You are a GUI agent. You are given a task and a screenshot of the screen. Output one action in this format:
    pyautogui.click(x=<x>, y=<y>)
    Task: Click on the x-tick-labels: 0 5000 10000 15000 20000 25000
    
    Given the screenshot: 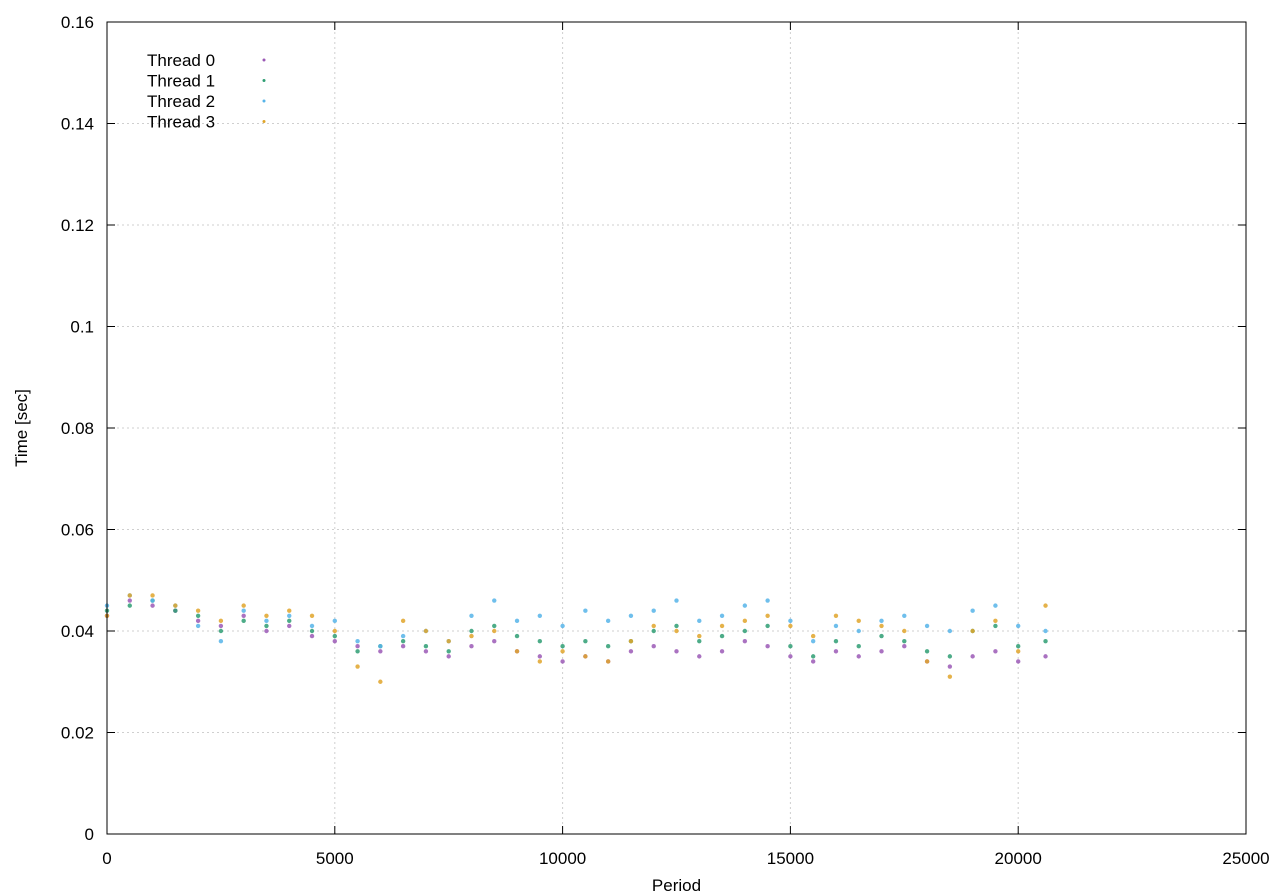 What is the action you would take?
    pyautogui.click(x=685, y=858)
    